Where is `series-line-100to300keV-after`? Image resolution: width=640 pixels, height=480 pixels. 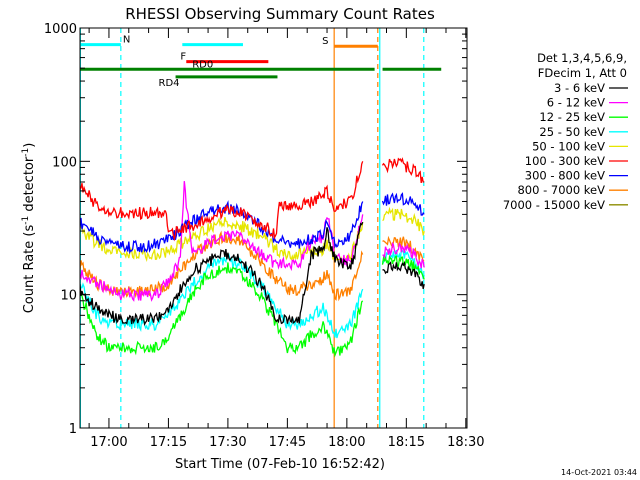
series-line-100to300keV-after is located at coordinates (403, 170).